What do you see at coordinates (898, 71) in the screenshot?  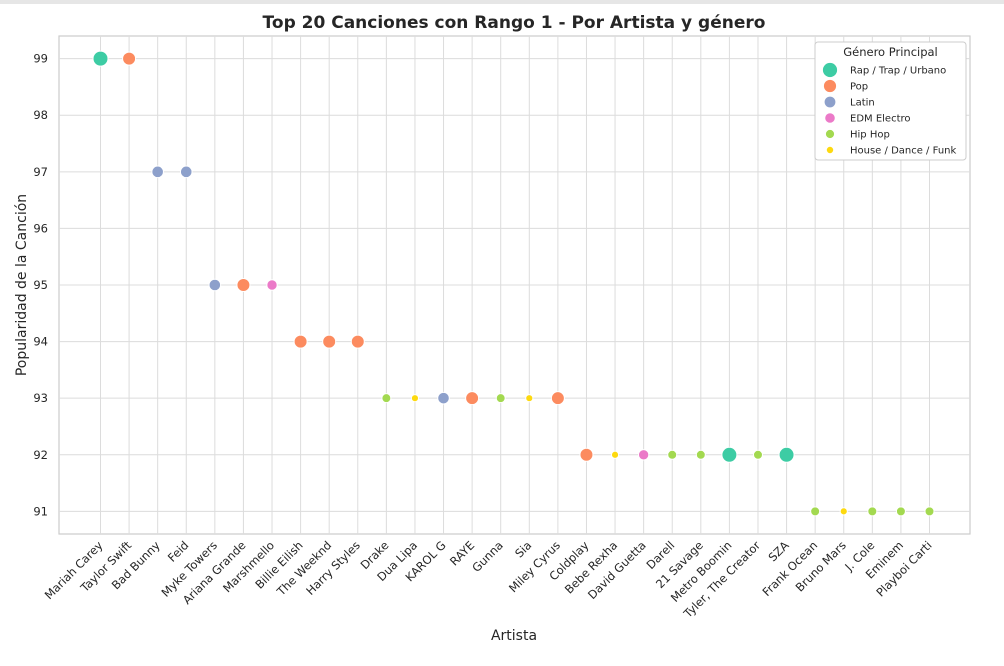 I see `legend-entry-label: Rap / Trap / Urbano` at bounding box center [898, 71].